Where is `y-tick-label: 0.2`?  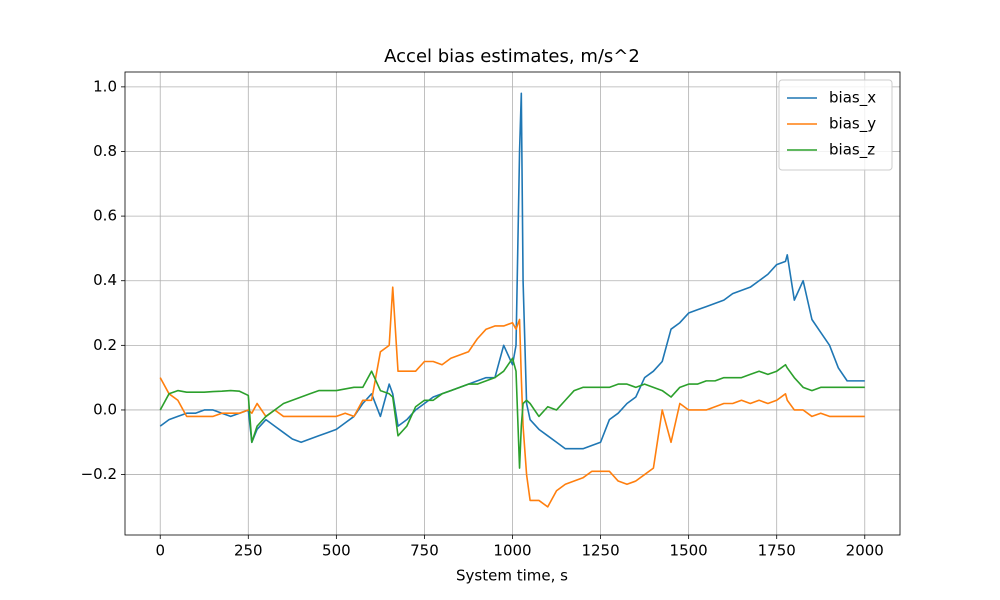
y-tick-label: 0.2 is located at coordinates (105, 345).